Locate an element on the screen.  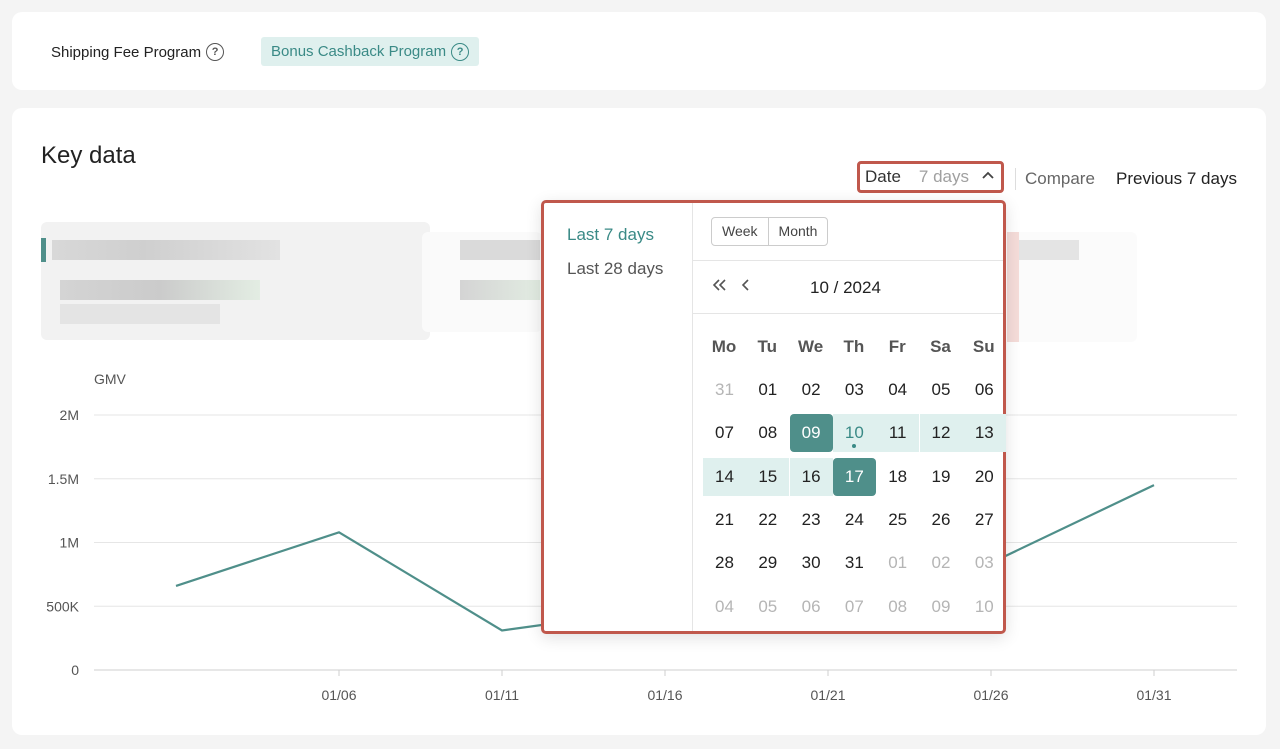
compare-value-selector: Previous 7 days is located at coordinates (1176, 178).